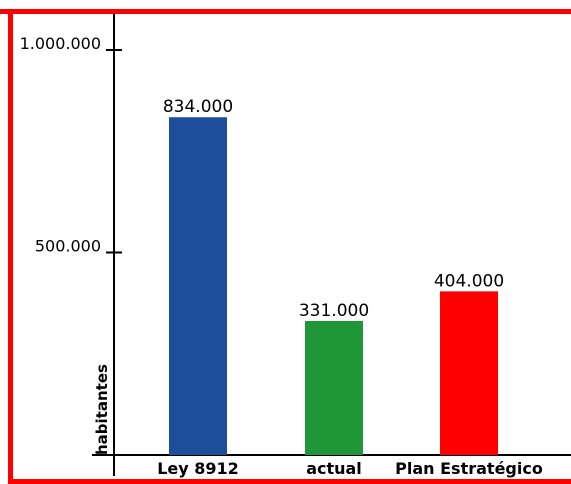  Describe the element at coordinates (60, 43) in the screenshot. I see `y-tick-label: 1.000.000` at that location.